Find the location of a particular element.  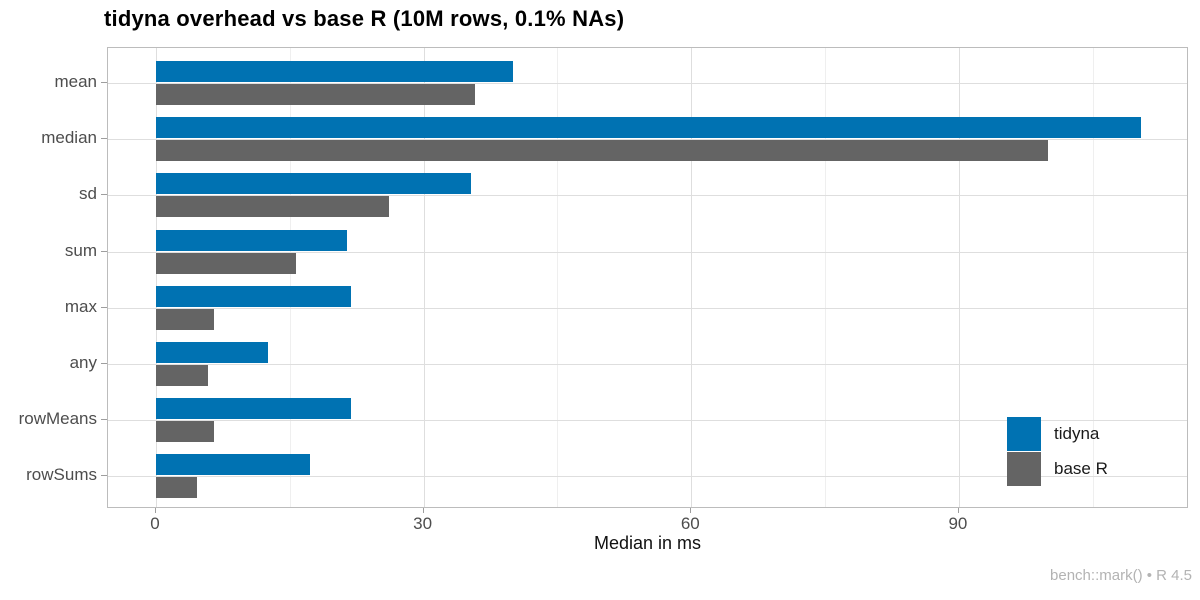

x-axis-tick-label: 60 is located at coordinates (690, 523).